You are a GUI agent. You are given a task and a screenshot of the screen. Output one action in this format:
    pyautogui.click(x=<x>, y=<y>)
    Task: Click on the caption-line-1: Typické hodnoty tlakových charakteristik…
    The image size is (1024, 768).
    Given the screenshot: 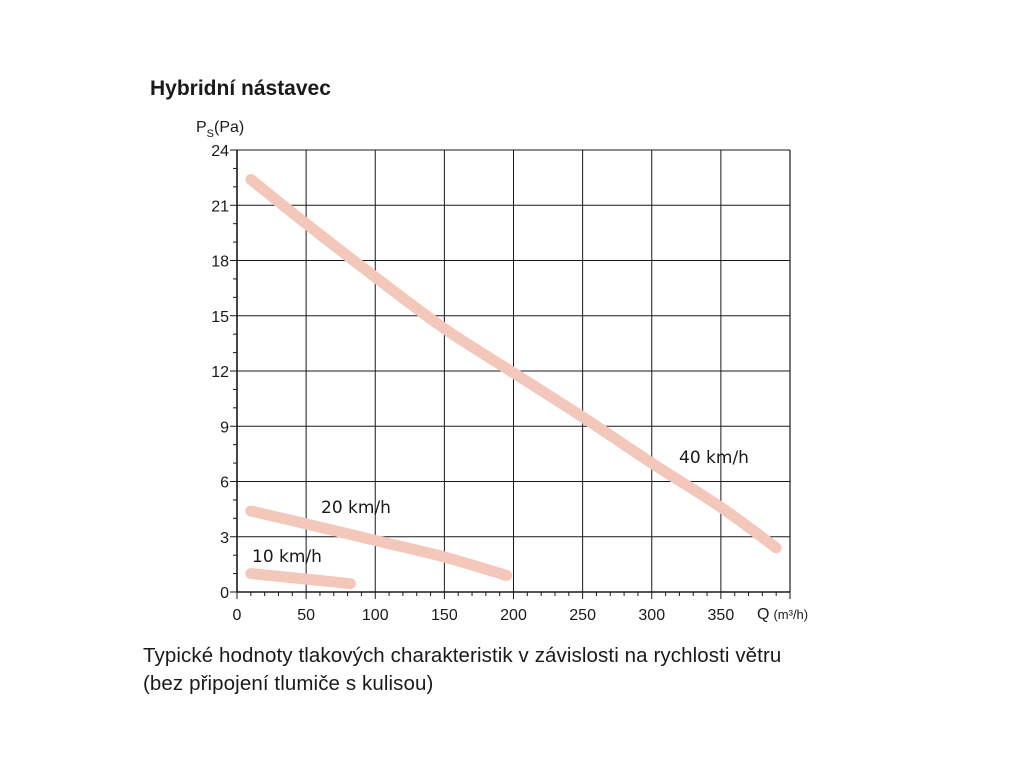 What is the action you would take?
    pyautogui.click(x=462, y=655)
    